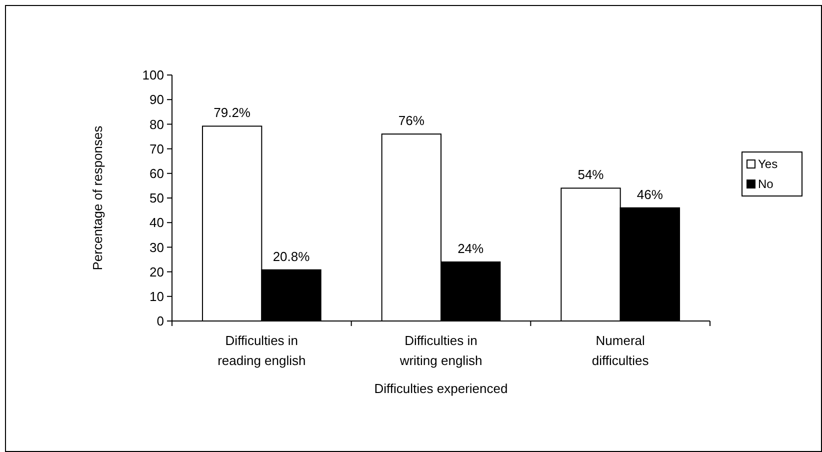 The width and height of the screenshot is (822, 452). Describe the element at coordinates (157, 222) in the screenshot. I see `y-tick-label: 40` at that location.